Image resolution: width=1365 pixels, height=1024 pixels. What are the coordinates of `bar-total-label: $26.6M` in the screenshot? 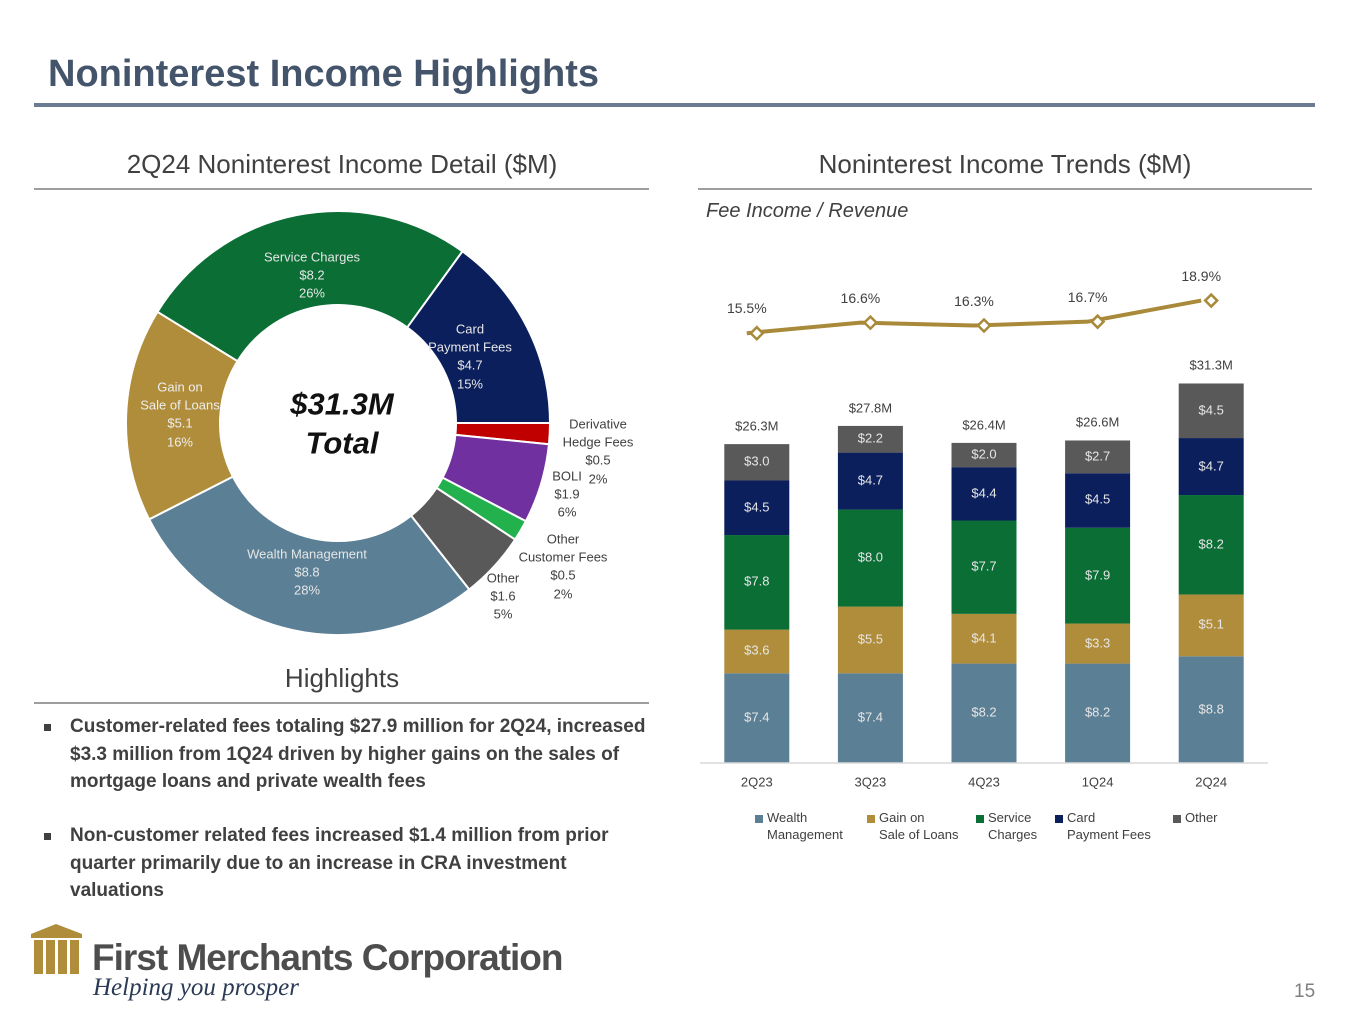 It's located at (1097, 423).